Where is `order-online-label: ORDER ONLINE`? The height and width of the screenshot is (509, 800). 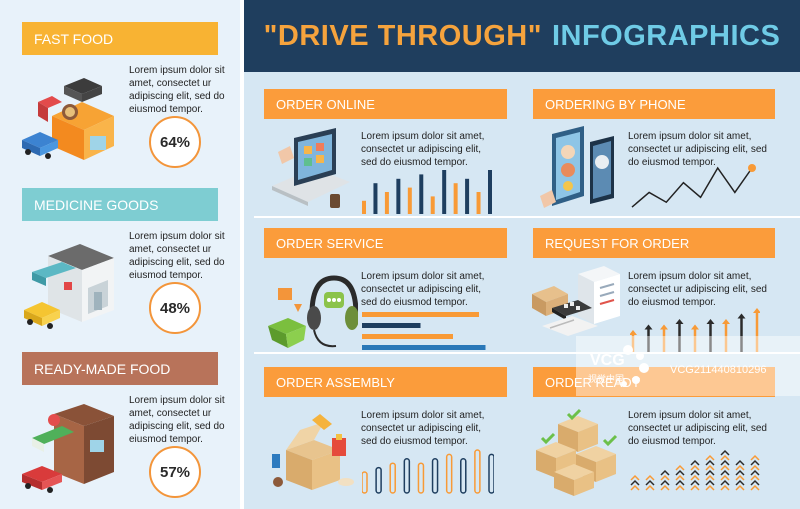
order-online-label: ORDER ONLINE is located at coordinates (325, 104).